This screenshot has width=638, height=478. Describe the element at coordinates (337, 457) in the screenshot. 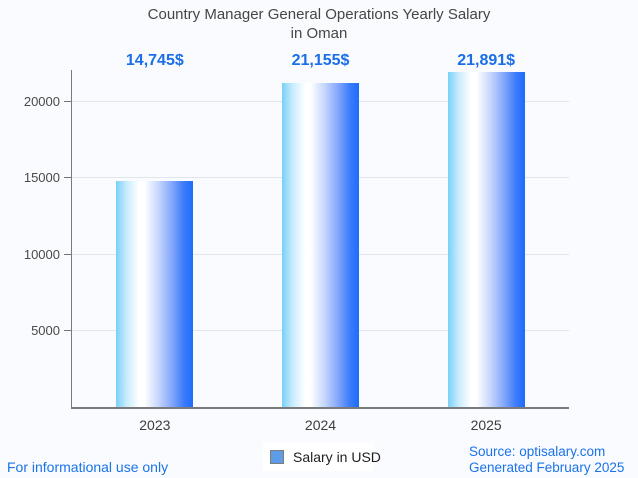

I see `legend-label: Salary in USD` at that location.